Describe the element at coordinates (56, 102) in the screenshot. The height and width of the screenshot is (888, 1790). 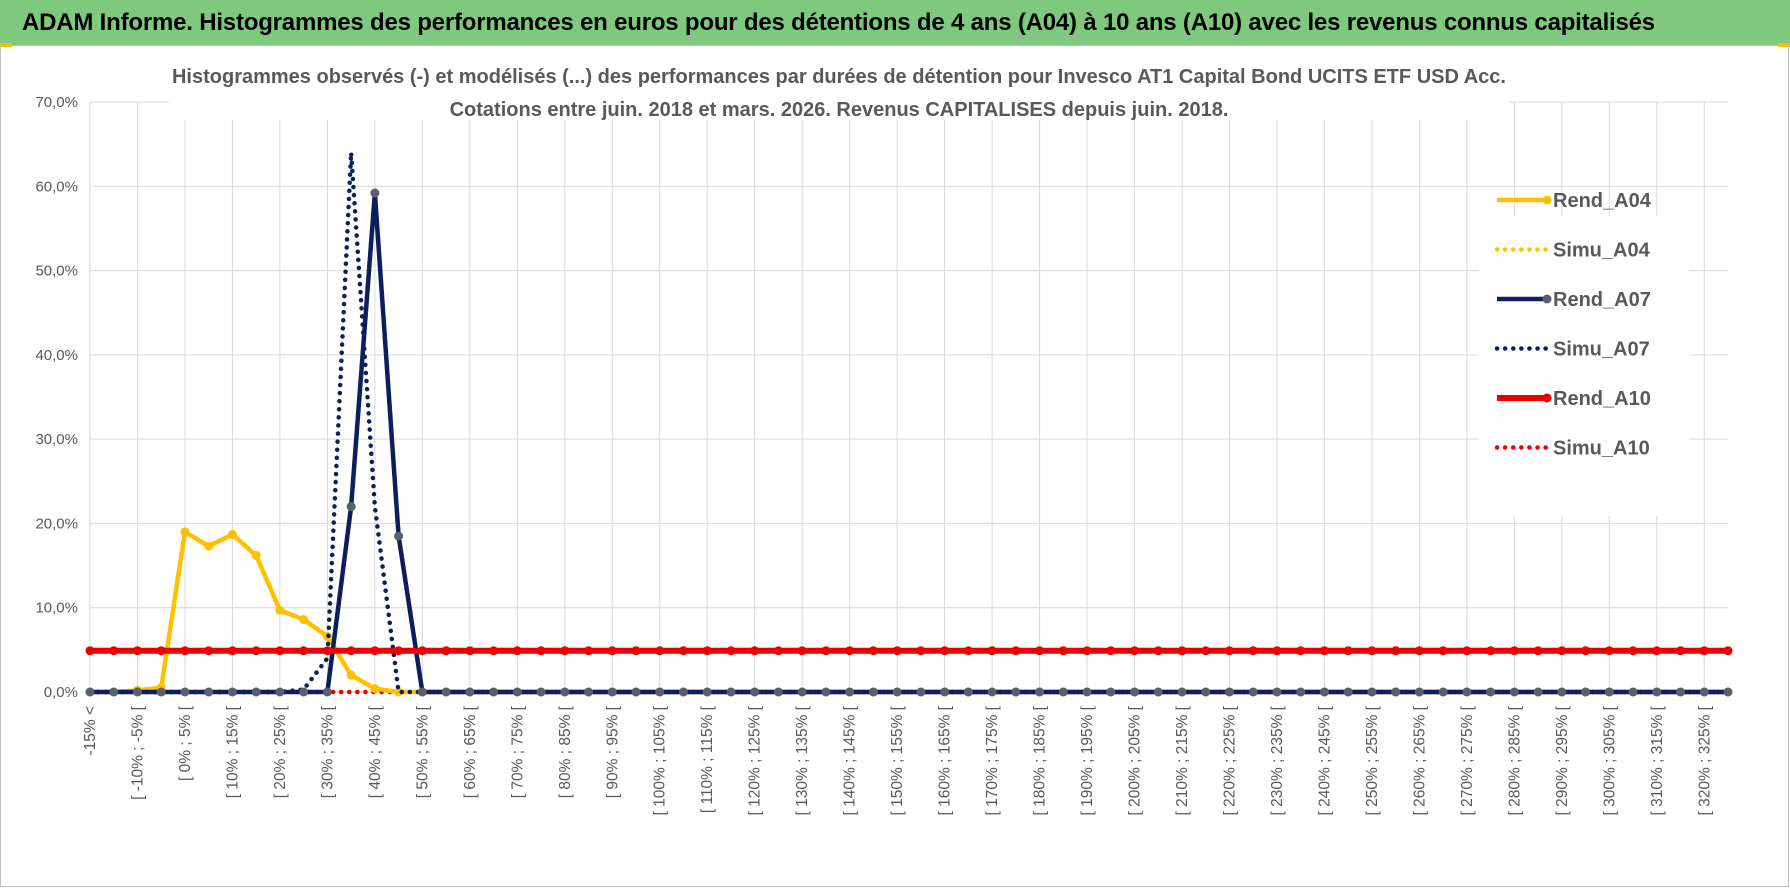
I see `y-tick-label: 70,0%` at that location.